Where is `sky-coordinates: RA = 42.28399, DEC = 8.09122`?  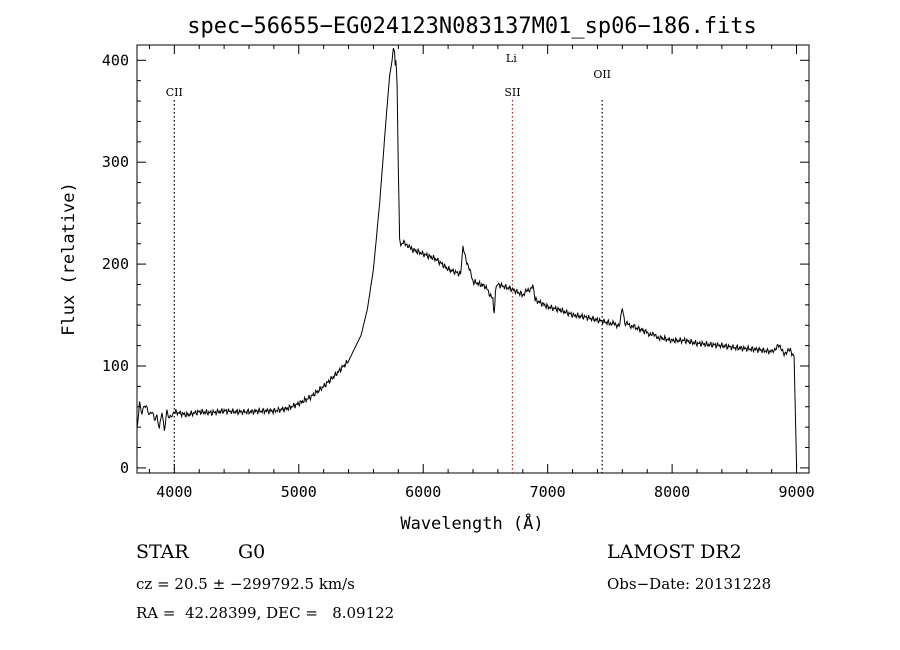 sky-coordinates: RA = 42.28399, DEC = 8.09122 is located at coordinates (265, 613).